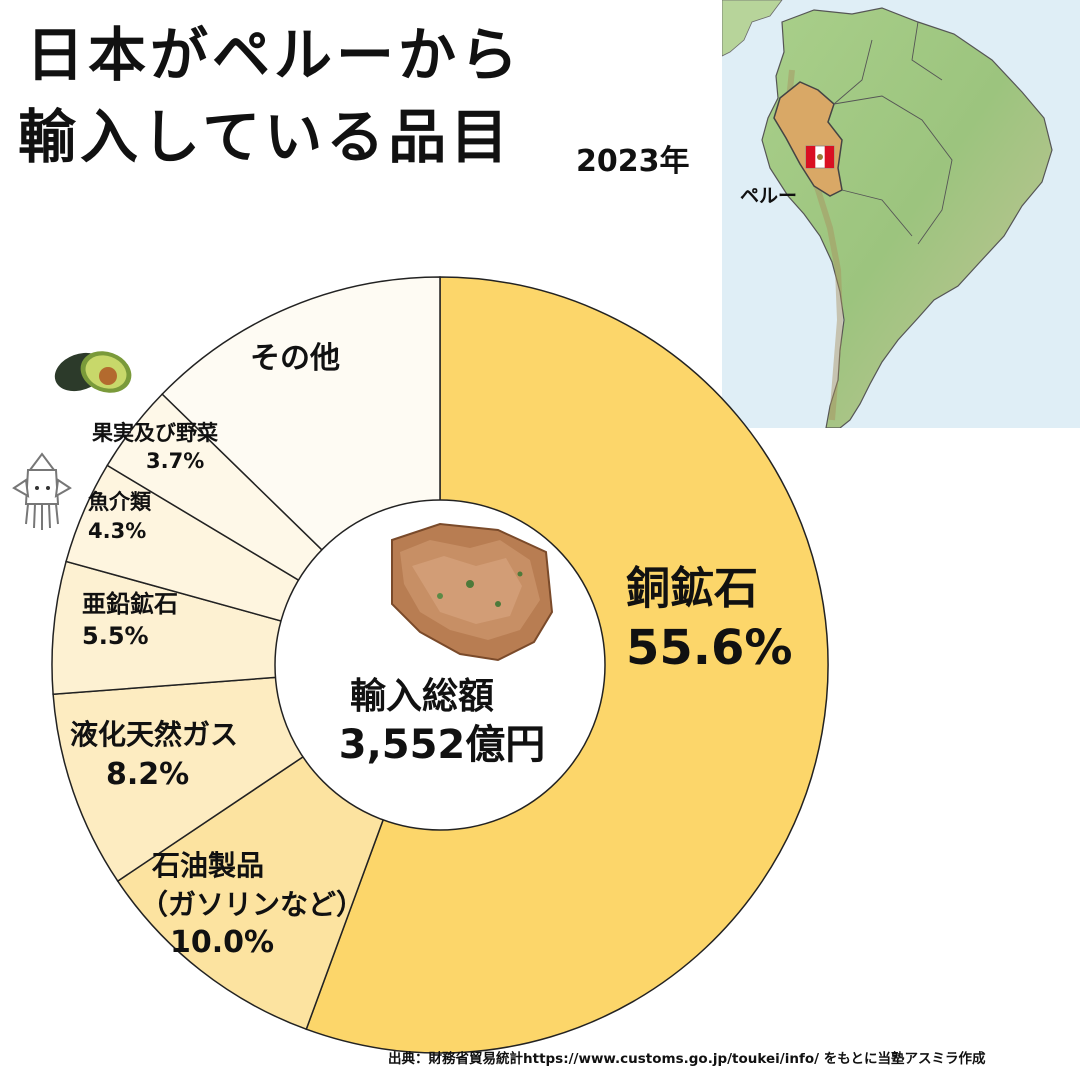  Describe the element at coordinates (265, 137) in the screenshot. I see `page-title-line2: 輸入している品目` at that location.